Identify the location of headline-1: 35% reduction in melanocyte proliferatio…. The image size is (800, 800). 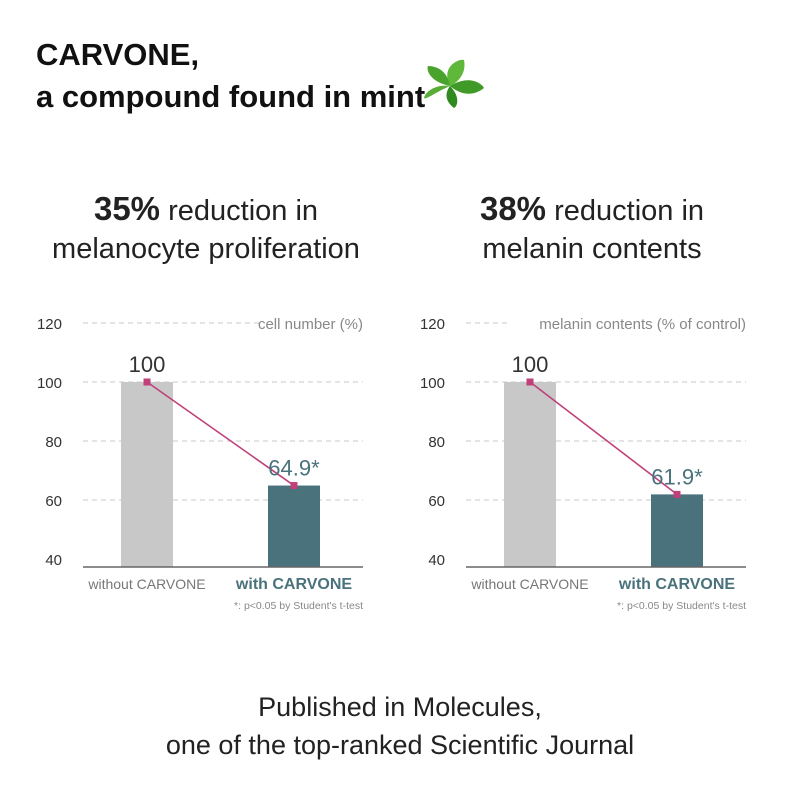
(206, 229).